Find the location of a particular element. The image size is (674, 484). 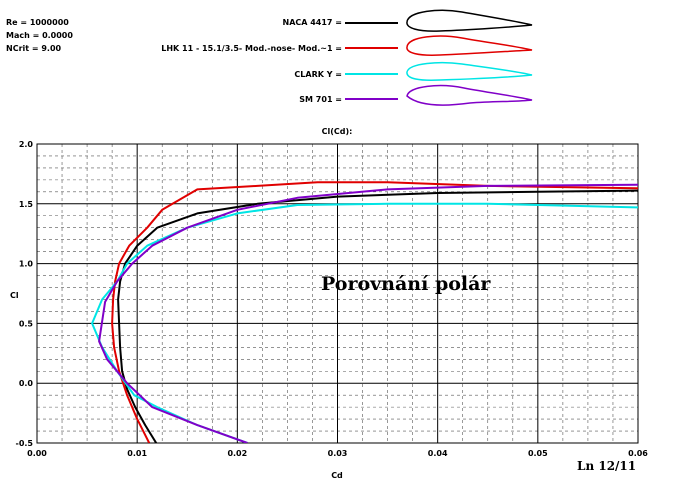

chart-title: Cl(Cd): is located at coordinates (337, 131).